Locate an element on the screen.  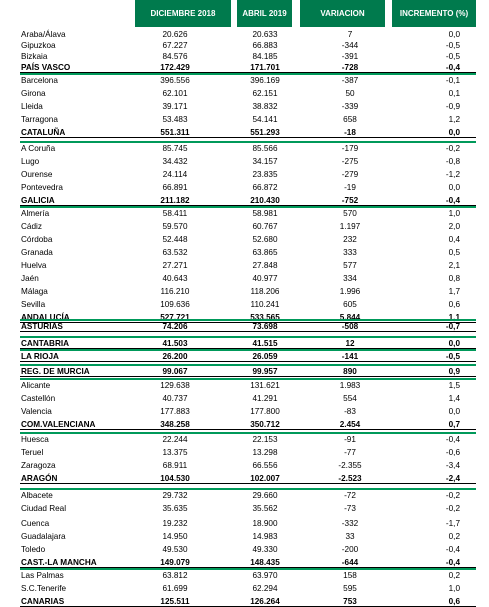
cell-name: CANARIAS is located at coordinates (43, 601).